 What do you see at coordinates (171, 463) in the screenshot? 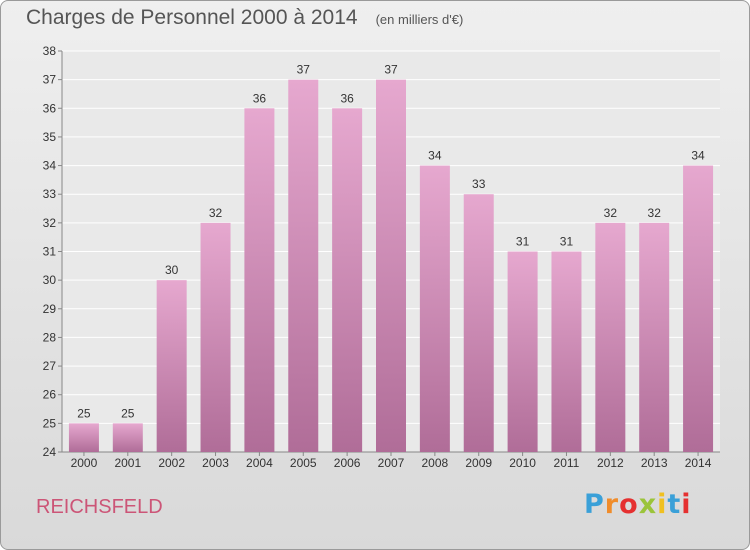
I see `x-tick-label: 2002` at bounding box center [171, 463].